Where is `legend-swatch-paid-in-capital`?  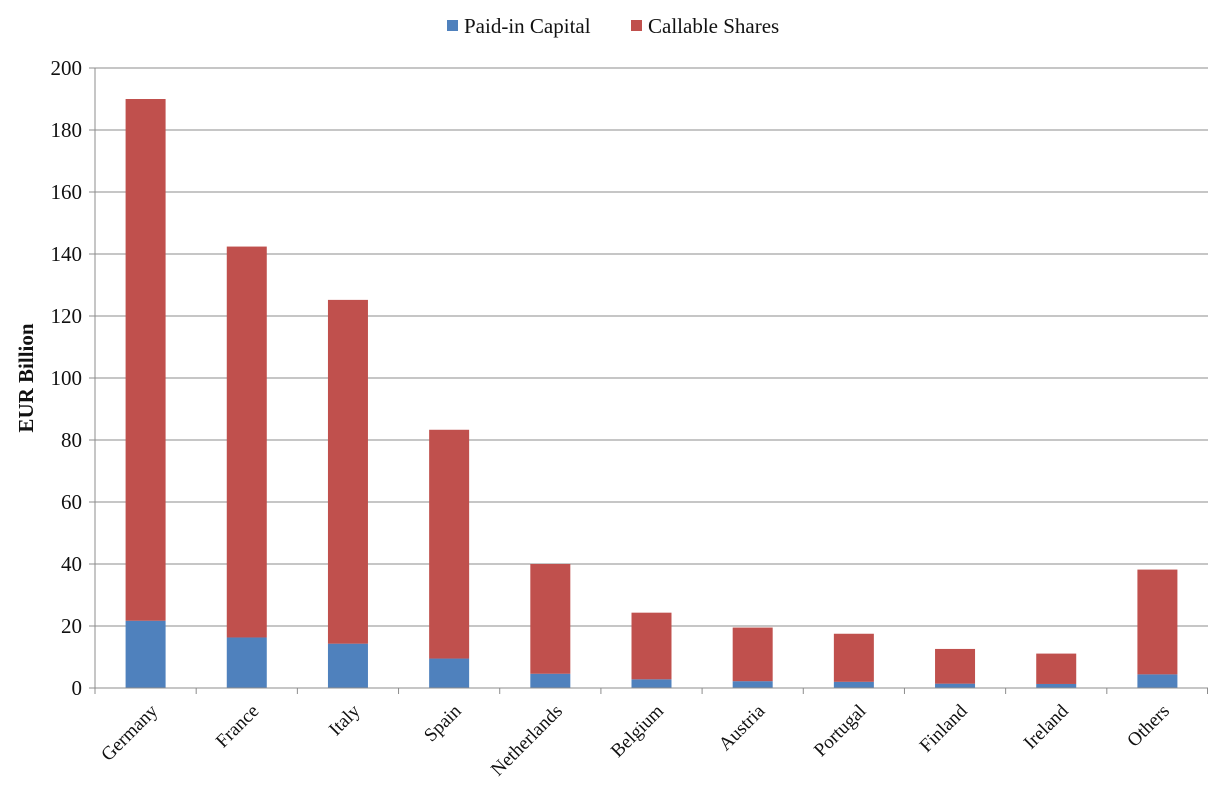
legend-swatch-paid-in-capital is located at coordinates (452, 25).